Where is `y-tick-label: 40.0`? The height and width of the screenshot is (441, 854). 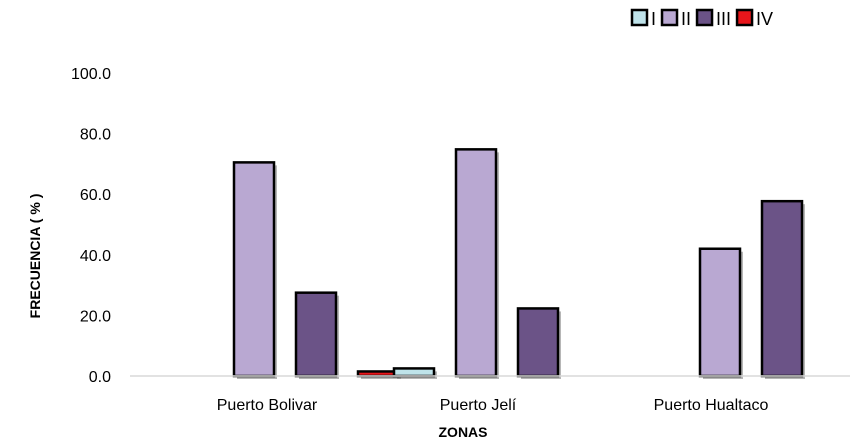 y-tick-label: 40.0 is located at coordinates (95, 256).